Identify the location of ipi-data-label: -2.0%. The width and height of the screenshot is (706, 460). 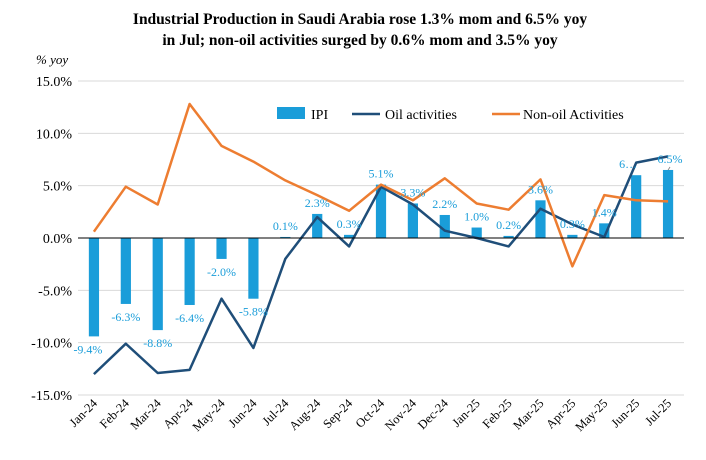
(221, 272).